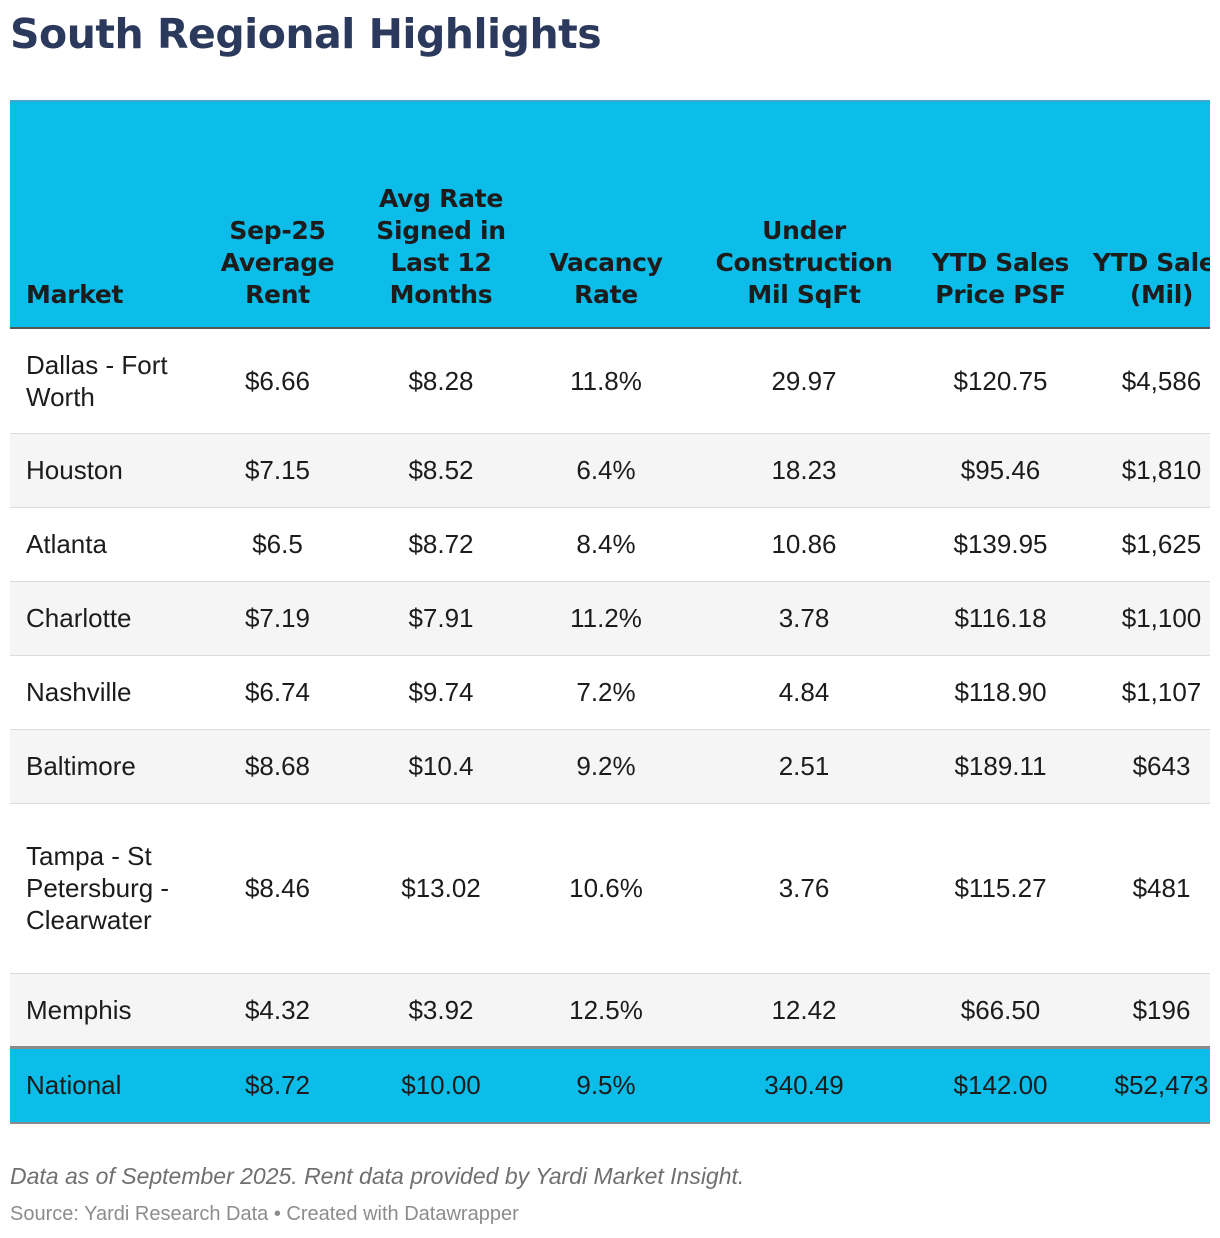 This screenshot has height=1238, width=1220. What do you see at coordinates (100, 470) in the screenshot?
I see `cell-market: Houston` at bounding box center [100, 470].